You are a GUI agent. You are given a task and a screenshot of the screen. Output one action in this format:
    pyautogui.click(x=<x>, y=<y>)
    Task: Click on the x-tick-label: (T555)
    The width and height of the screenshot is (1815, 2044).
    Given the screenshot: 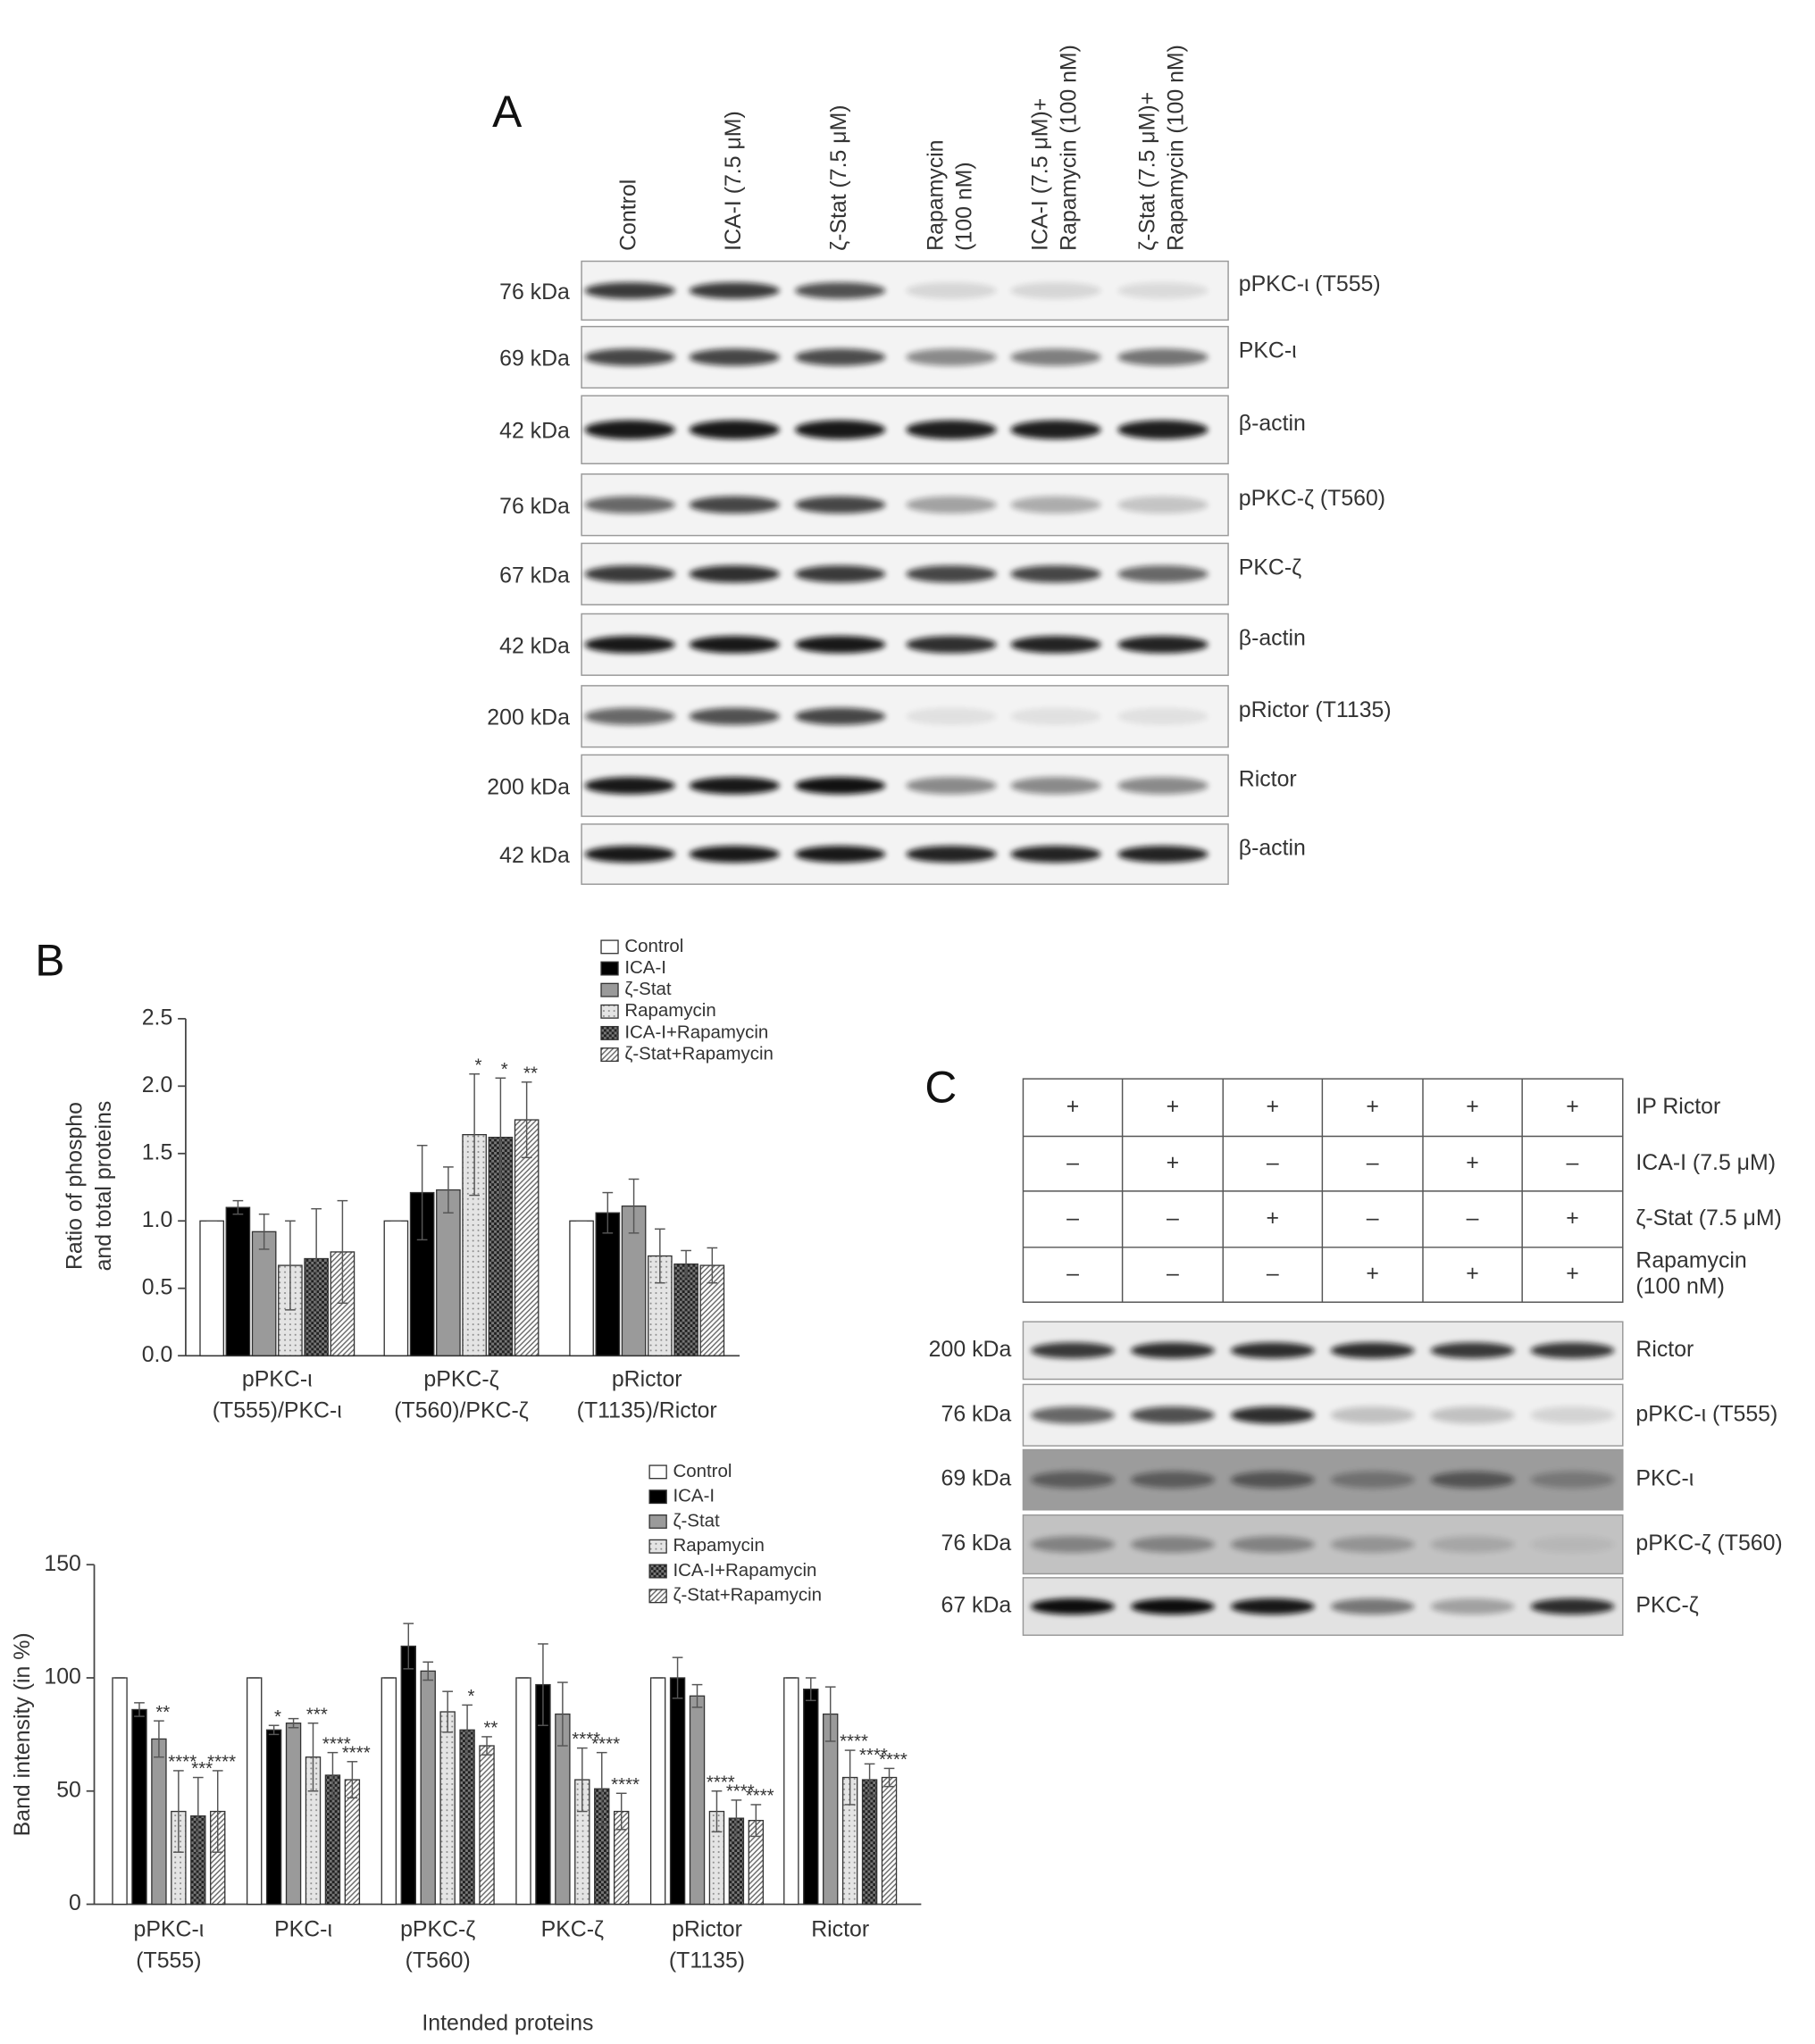 What is the action you would take?
    pyautogui.click(x=168, y=1960)
    